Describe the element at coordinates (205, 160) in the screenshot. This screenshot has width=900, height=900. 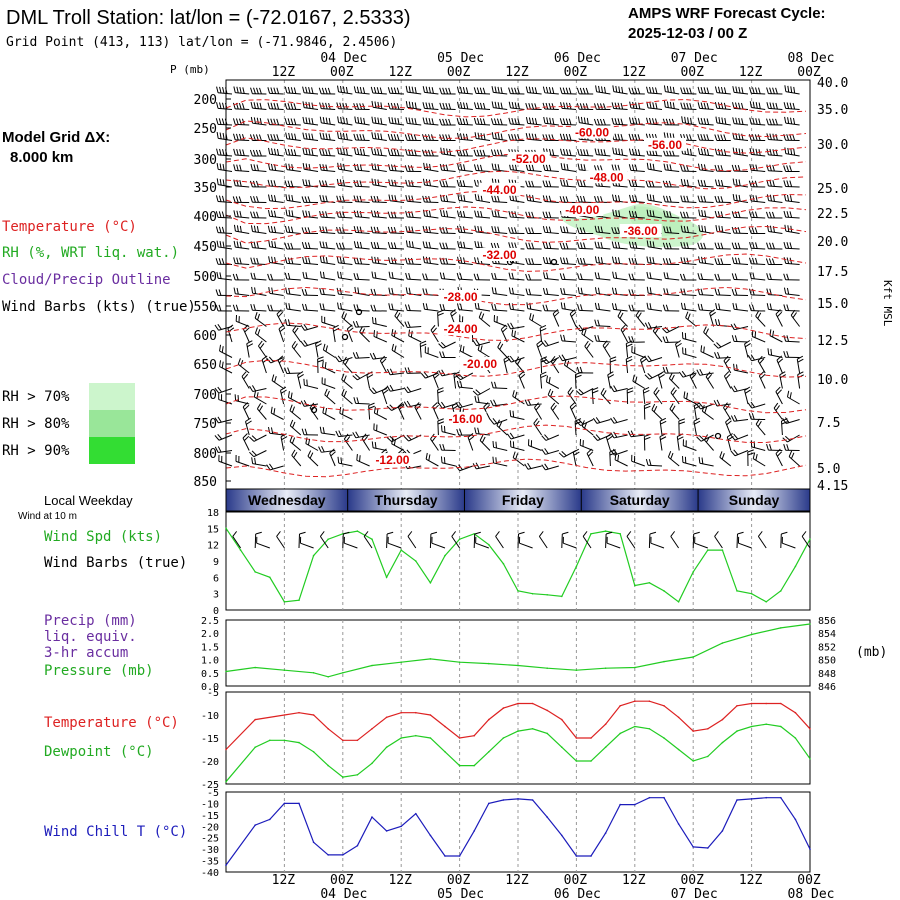
I see `pressure-tick: 300` at that location.